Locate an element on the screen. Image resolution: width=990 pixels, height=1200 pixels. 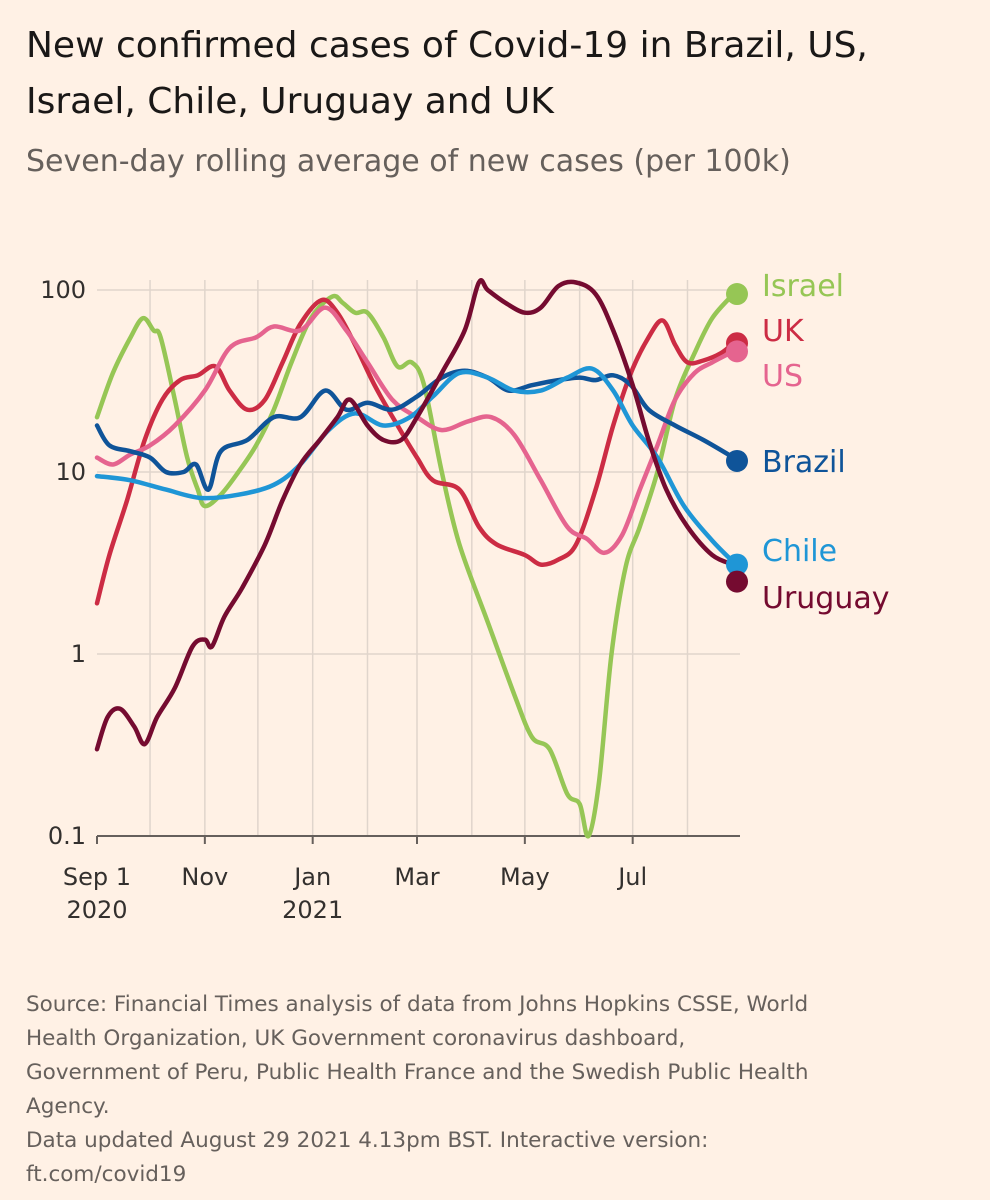
source-line: ft.com/covid19 is located at coordinates (106, 1174).